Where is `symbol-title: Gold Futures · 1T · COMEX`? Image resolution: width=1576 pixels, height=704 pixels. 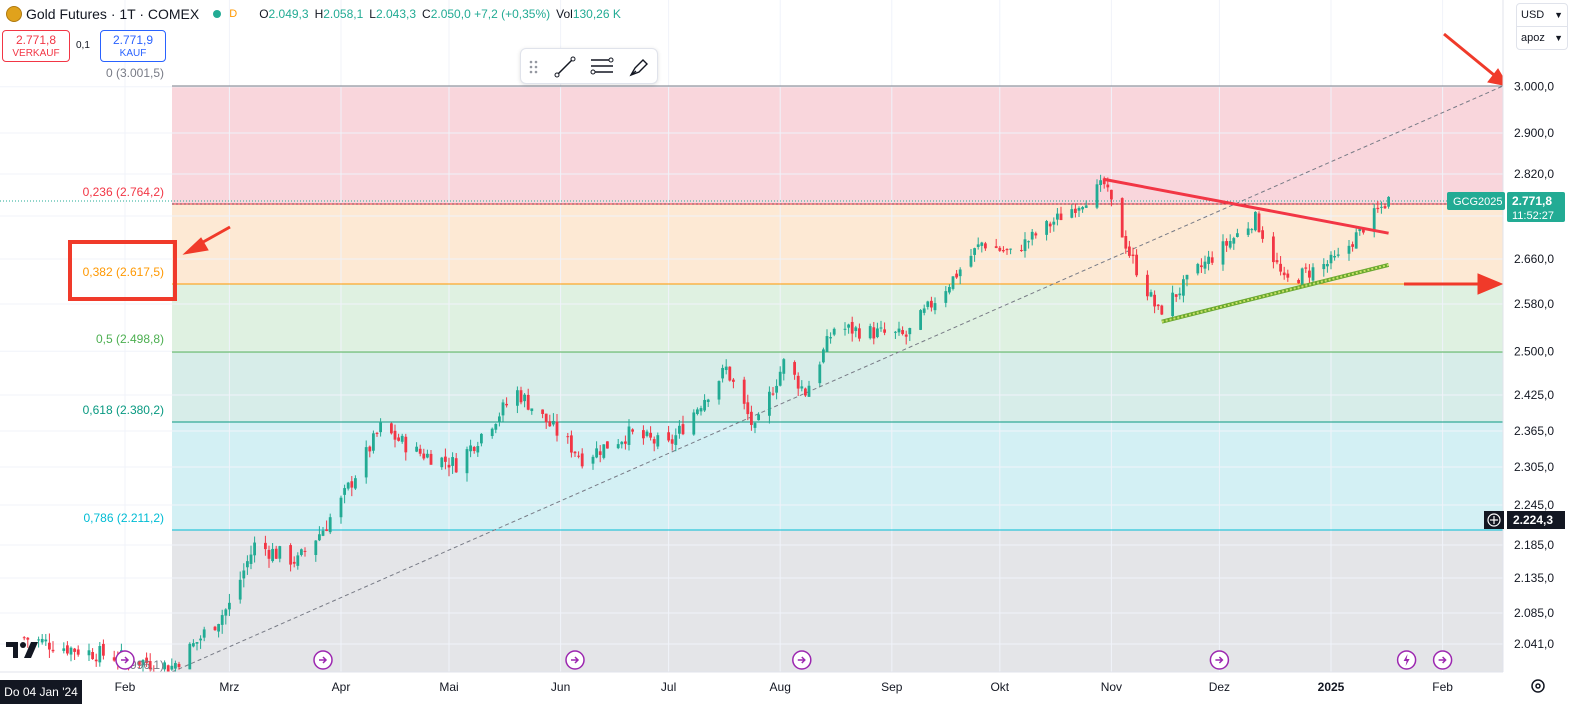
symbol-title: Gold Futures · 1T · COMEX is located at coordinates (113, 14).